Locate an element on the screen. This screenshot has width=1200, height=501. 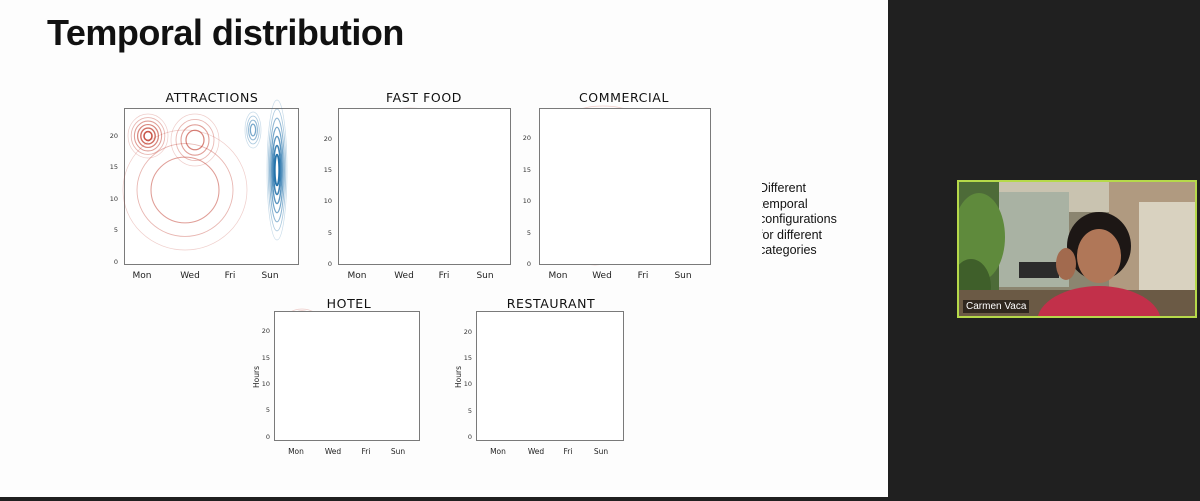
participant-video-feed is located at coordinates (1077, 249).